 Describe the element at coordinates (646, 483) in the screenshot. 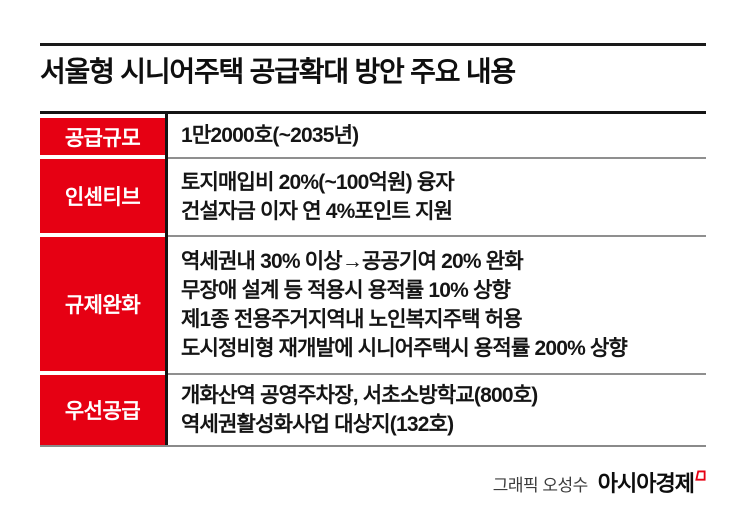

I see `brand-text: 아시아경제` at that location.